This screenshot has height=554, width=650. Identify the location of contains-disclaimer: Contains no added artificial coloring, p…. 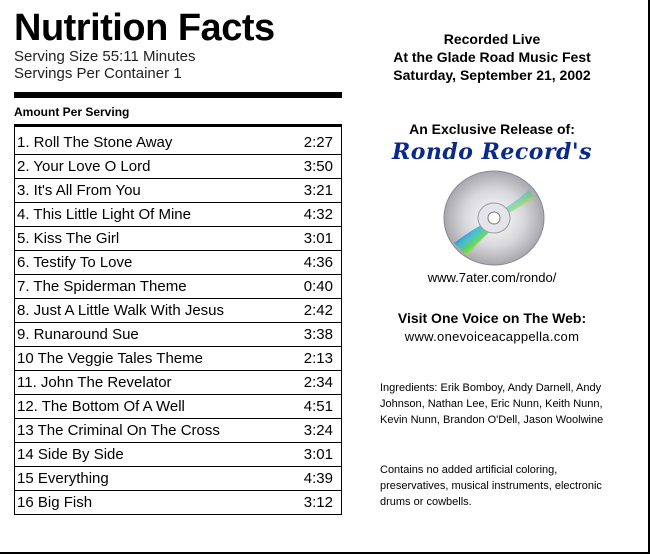
(491, 486).